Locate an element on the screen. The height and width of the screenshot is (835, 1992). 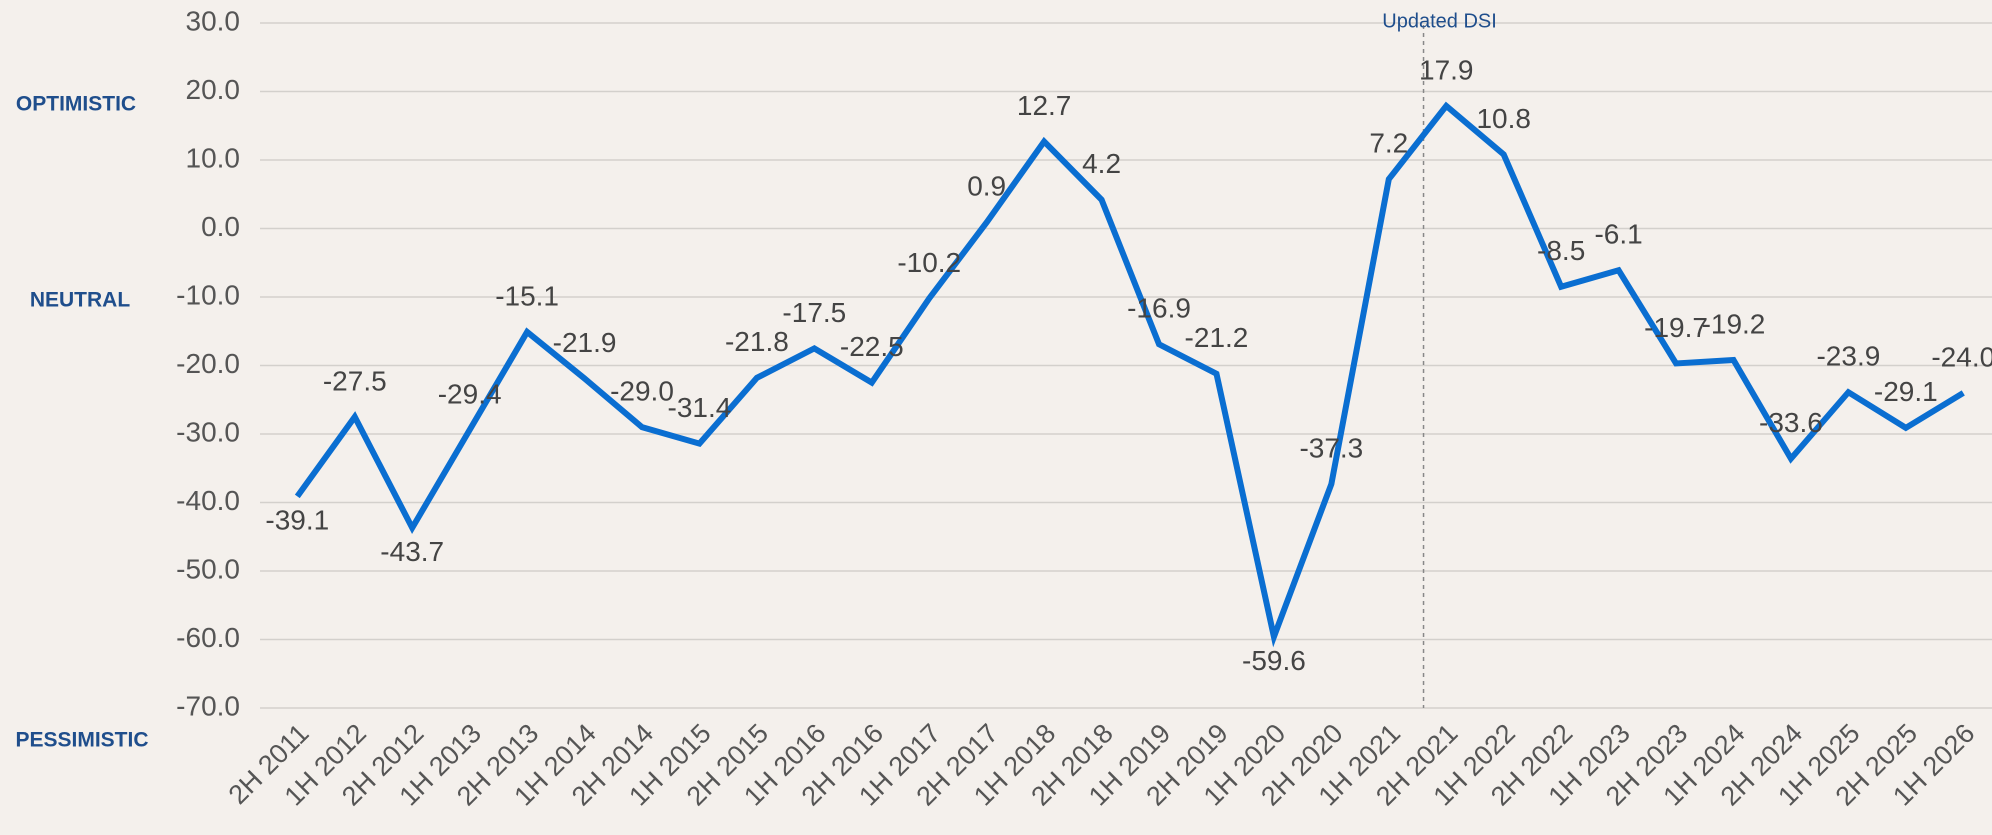
data-label: -21.8 is located at coordinates (757, 341).